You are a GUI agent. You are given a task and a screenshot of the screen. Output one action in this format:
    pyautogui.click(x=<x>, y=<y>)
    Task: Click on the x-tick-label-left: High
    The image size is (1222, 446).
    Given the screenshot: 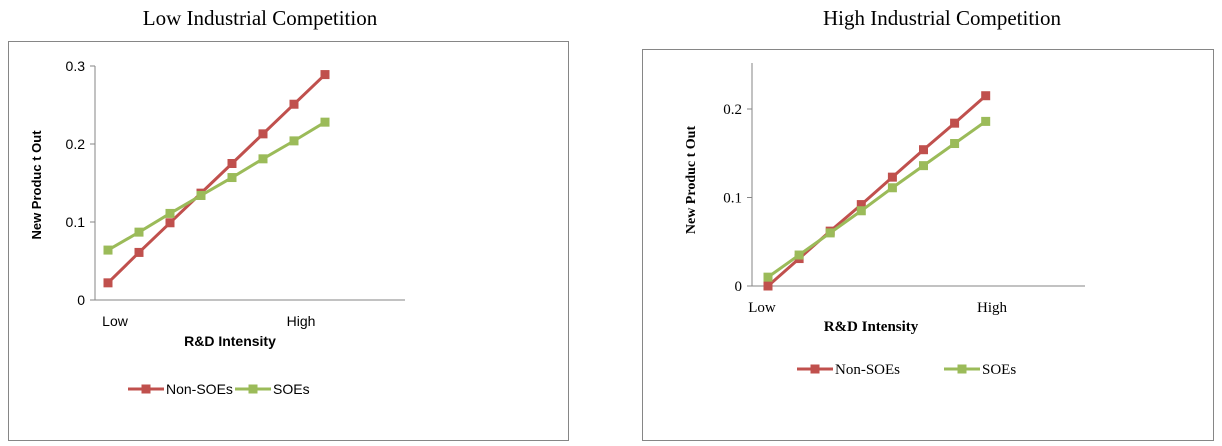 What is the action you would take?
    pyautogui.click(x=301, y=321)
    